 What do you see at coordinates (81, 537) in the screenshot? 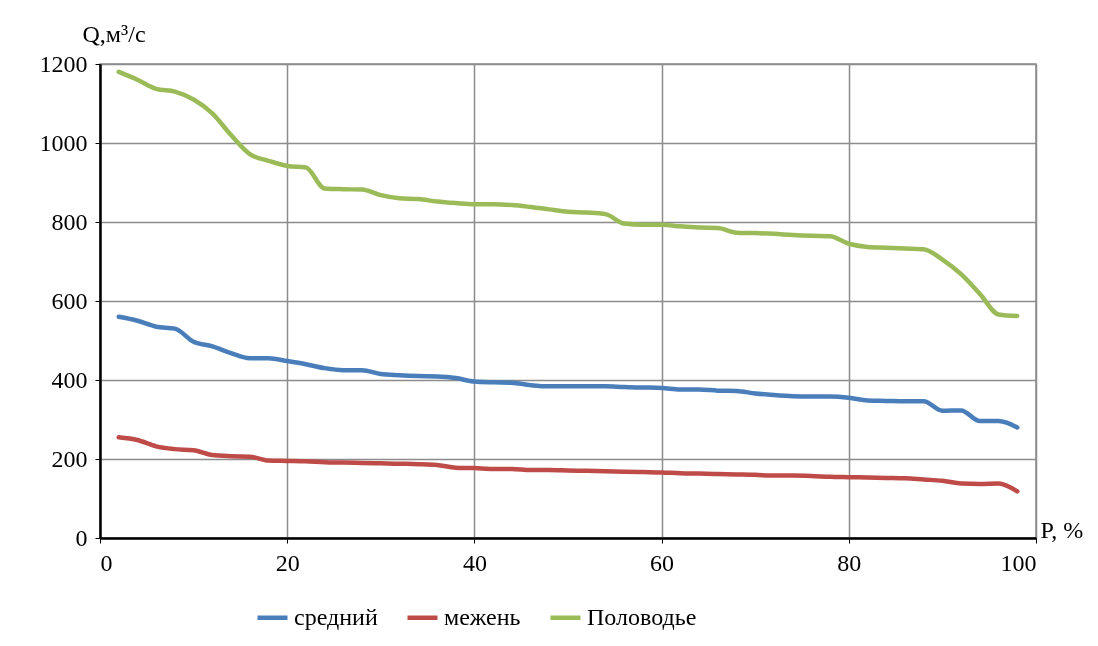
I see `y-tick-label: 0` at bounding box center [81, 537].